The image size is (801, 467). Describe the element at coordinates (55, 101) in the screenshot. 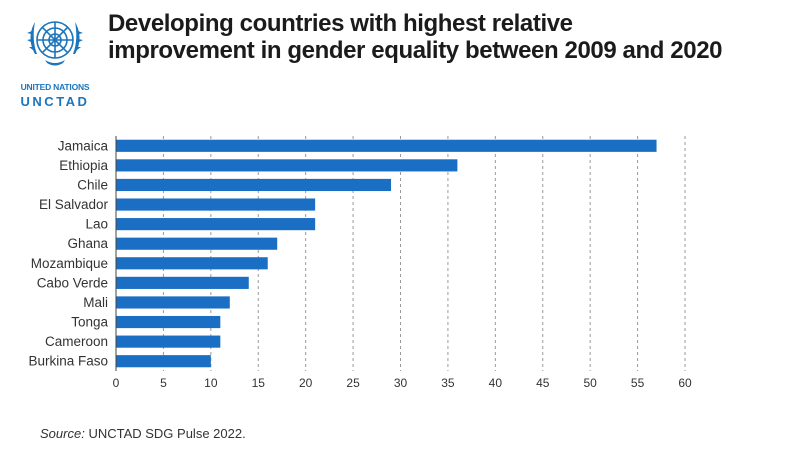

I see `logo-name-text: UNCTAD` at that location.